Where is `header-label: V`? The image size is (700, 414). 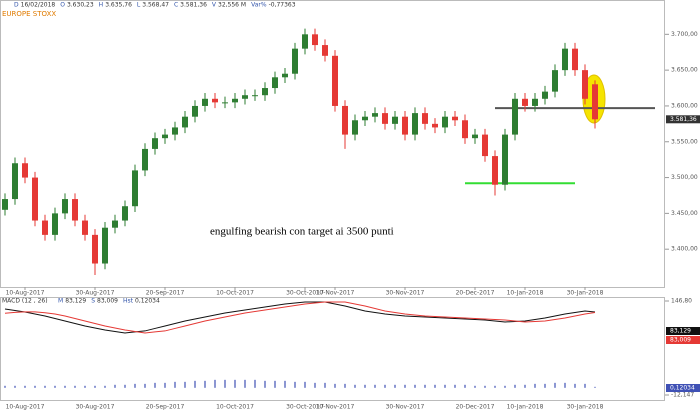
header-label: V is located at coordinates (214, 5).